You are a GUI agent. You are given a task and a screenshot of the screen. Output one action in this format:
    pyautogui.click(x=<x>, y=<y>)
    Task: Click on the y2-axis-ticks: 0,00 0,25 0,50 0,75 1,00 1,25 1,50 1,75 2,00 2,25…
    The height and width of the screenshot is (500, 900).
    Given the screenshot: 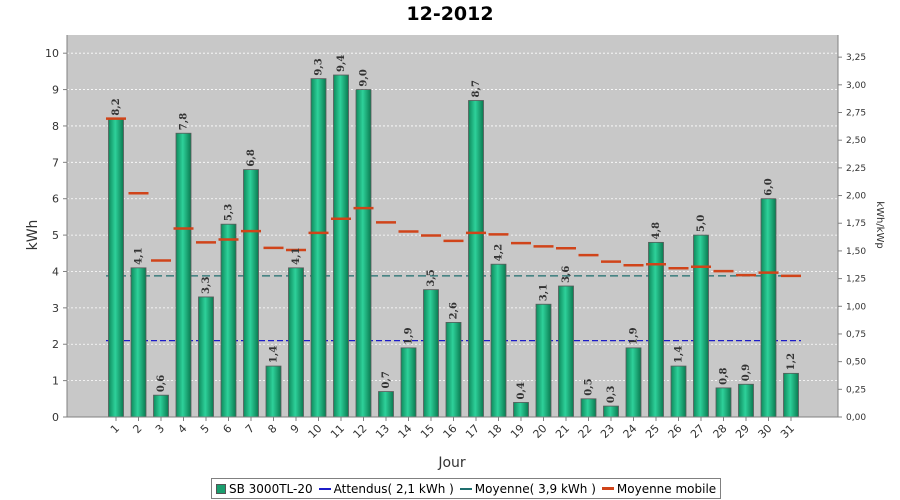 What is the action you would take?
    pyautogui.click(x=852, y=238)
    